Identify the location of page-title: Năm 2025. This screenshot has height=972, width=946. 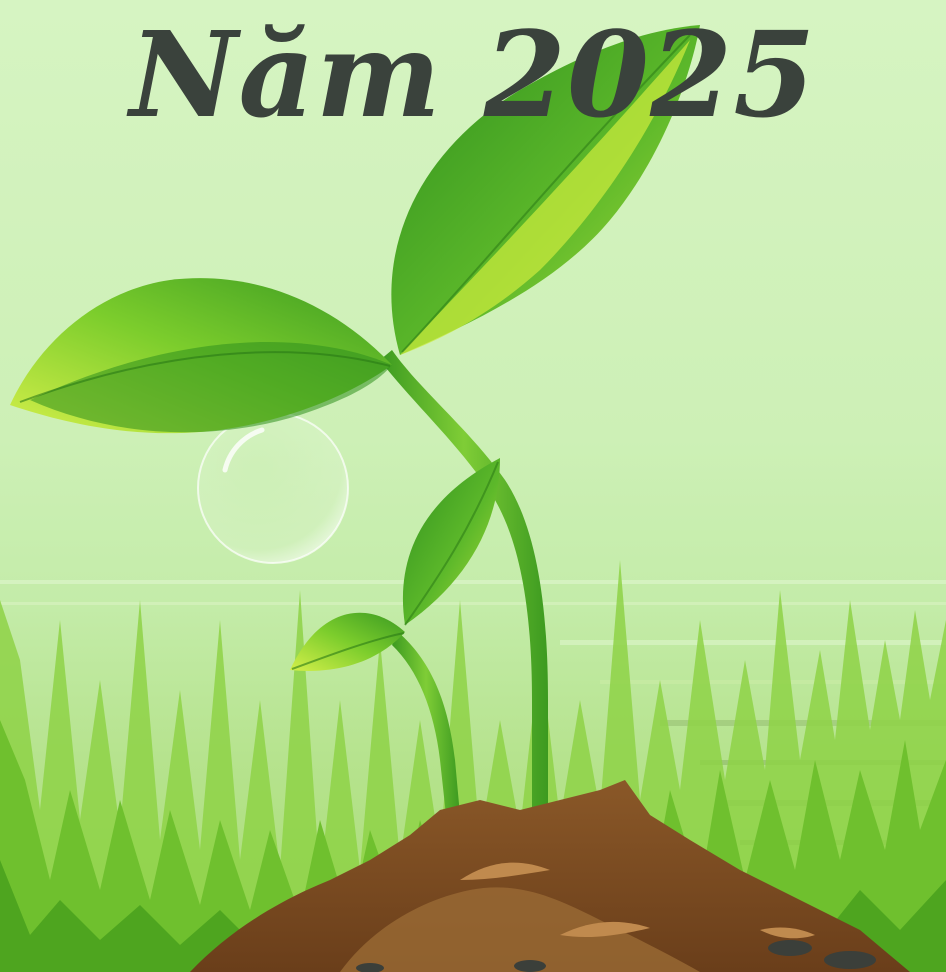
(473, 74).